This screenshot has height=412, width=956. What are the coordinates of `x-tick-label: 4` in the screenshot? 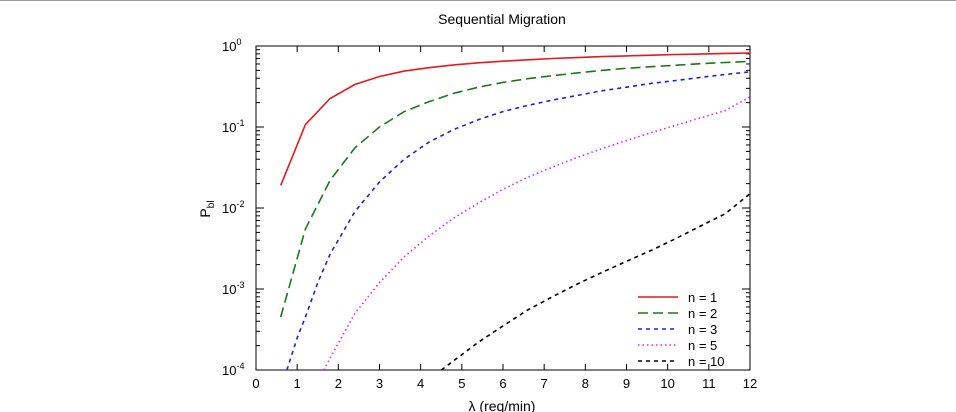 It's located at (420, 383).